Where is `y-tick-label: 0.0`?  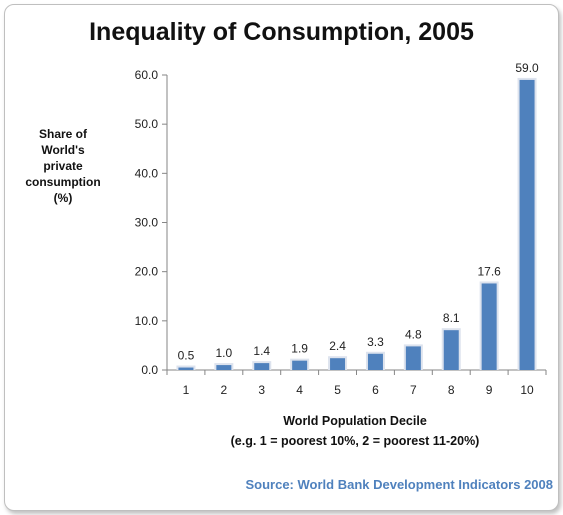
y-tick-label: 0.0 is located at coordinates (149, 370).